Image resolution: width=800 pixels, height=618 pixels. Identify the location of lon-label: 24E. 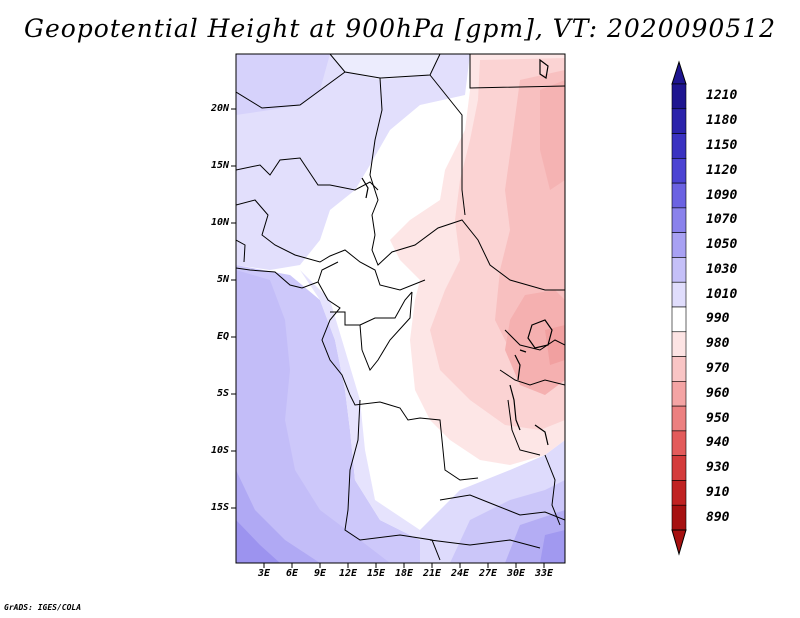
(460, 573).